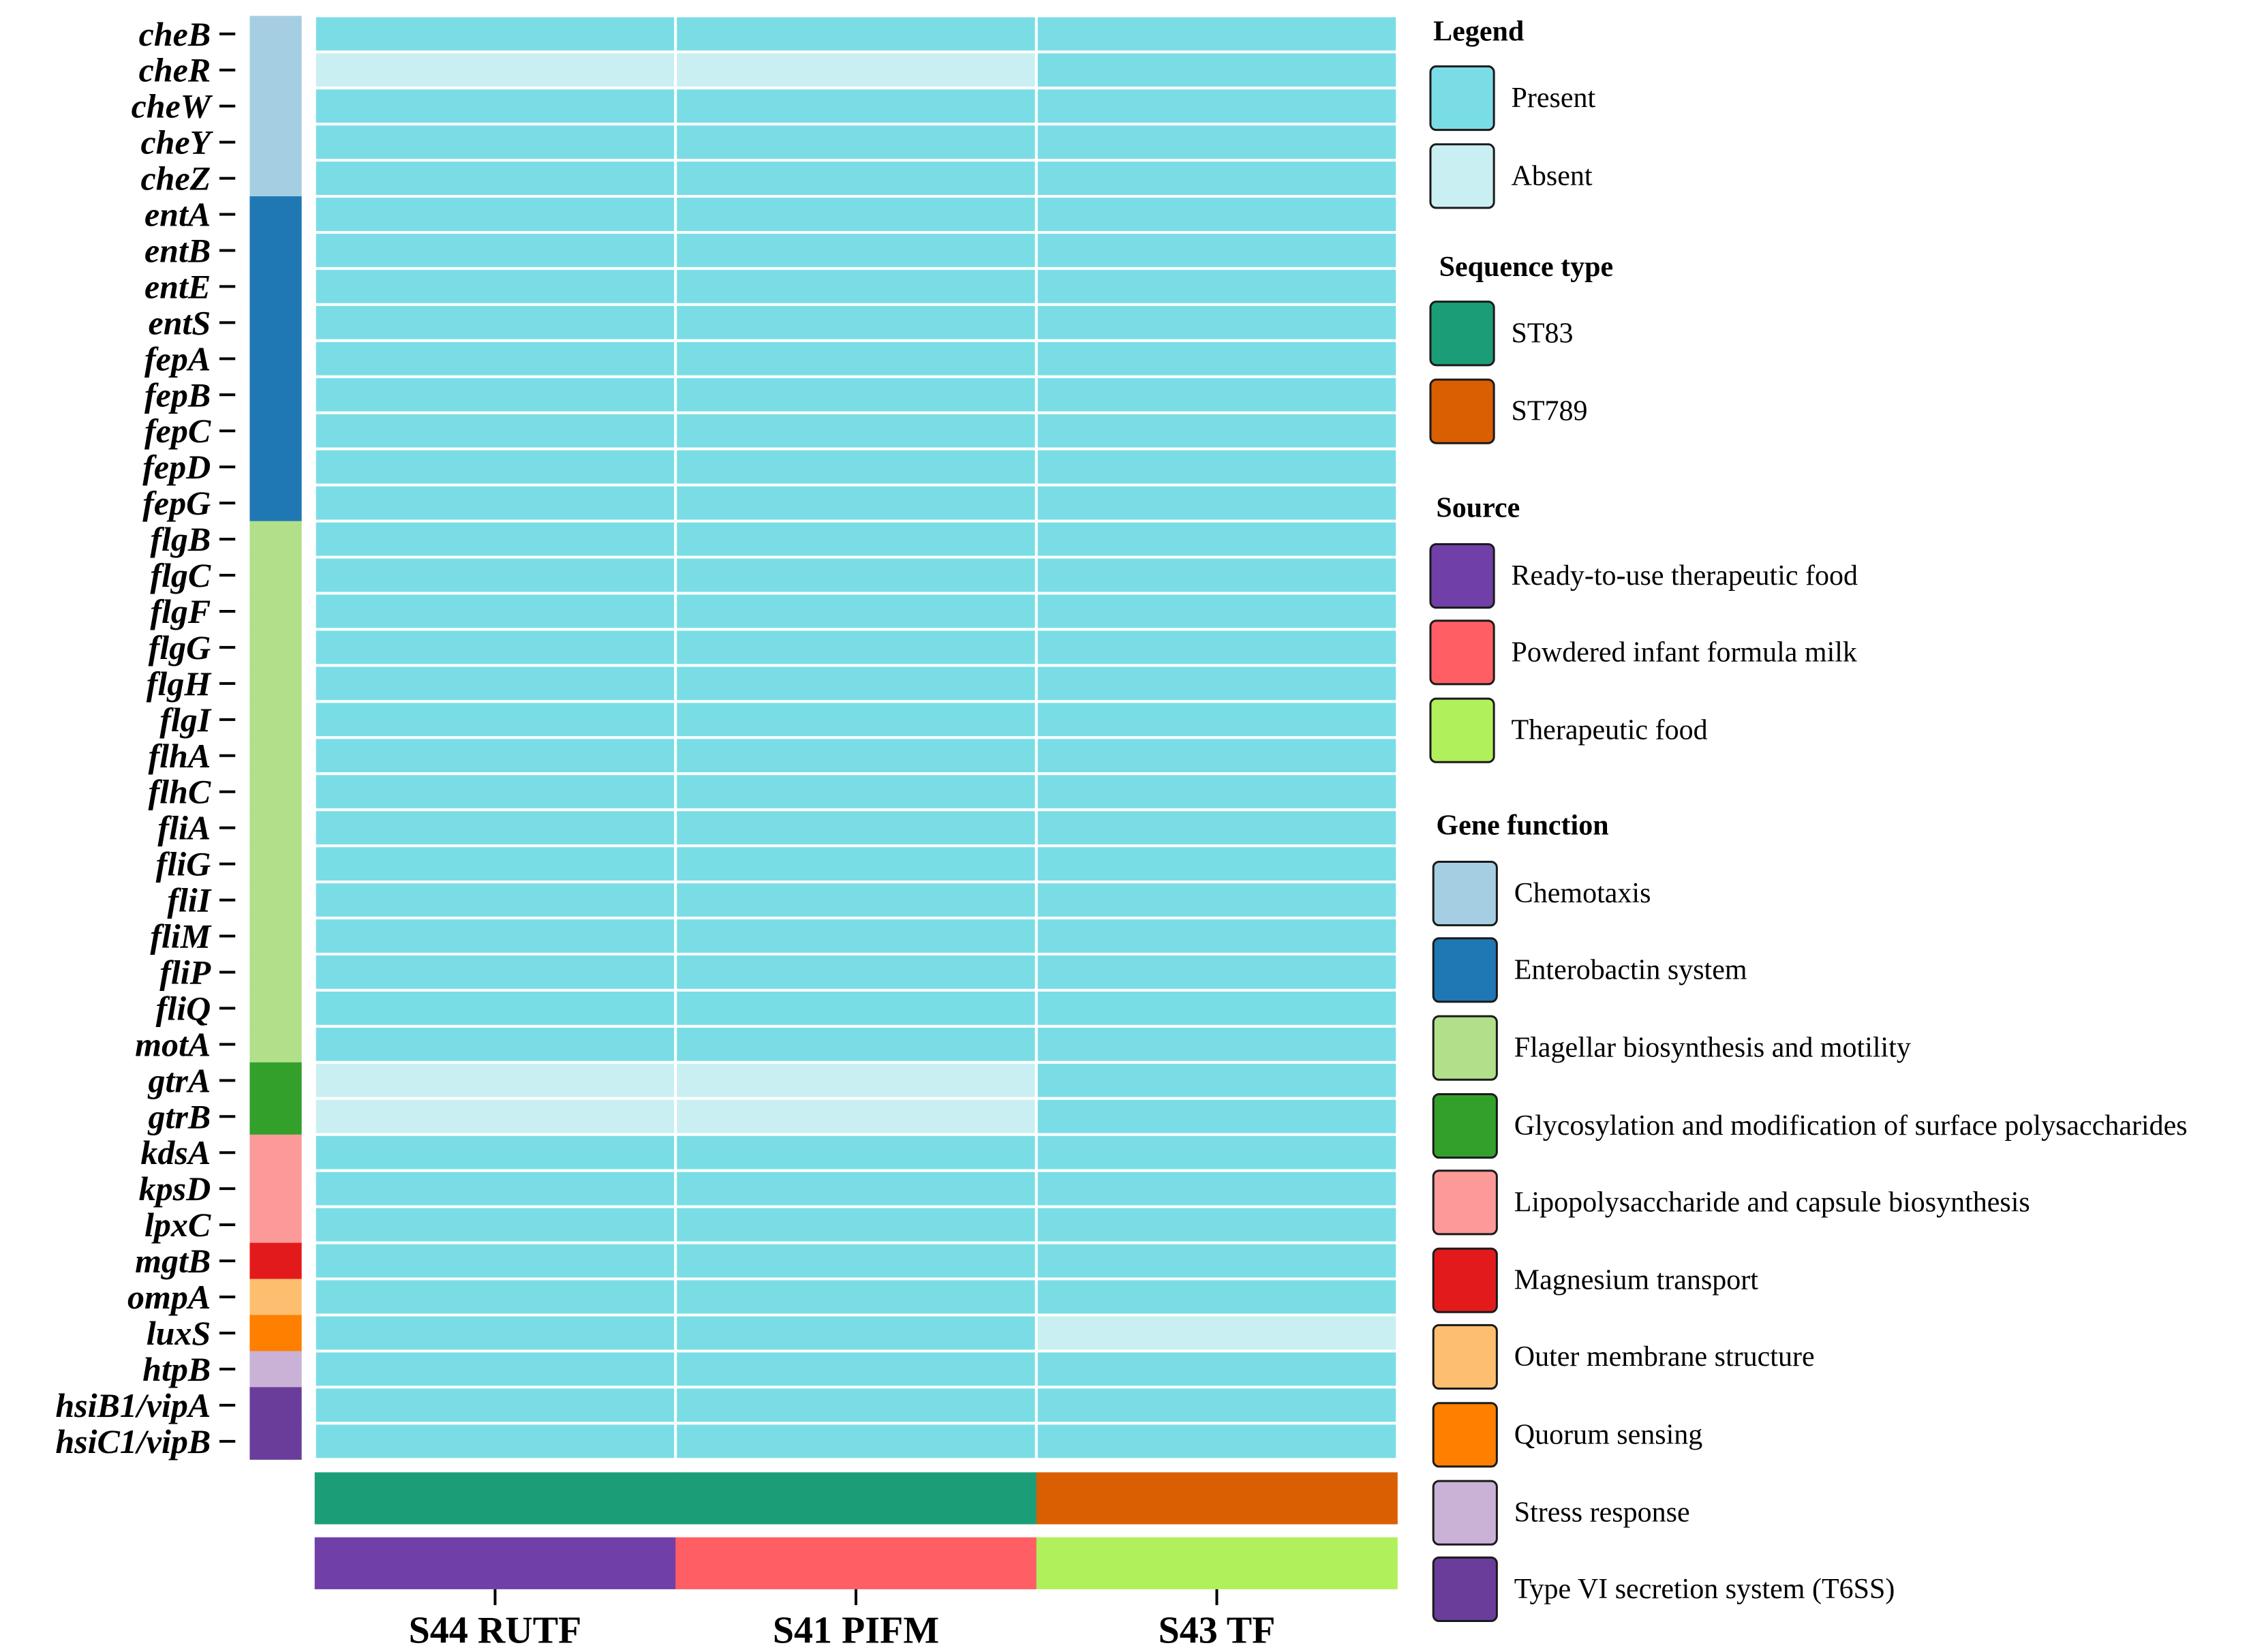 This screenshot has width=2251, height=1652. What do you see at coordinates (176, 142) in the screenshot?
I see `gene-label: cheY` at bounding box center [176, 142].